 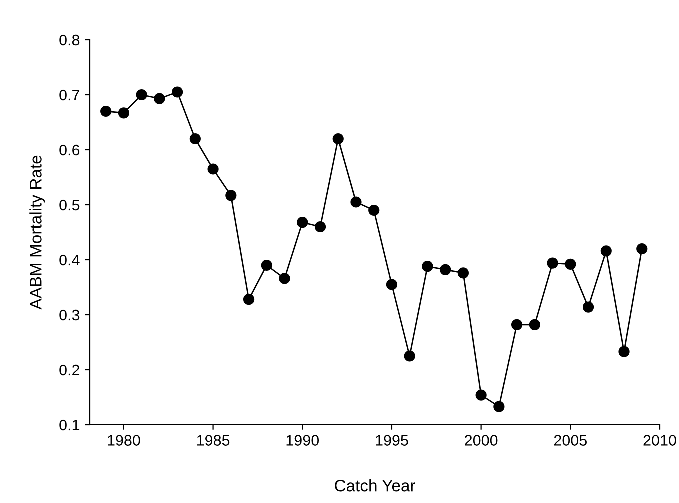 What do you see at coordinates (70, 315) in the screenshot?
I see `y-tick-label: 0.3` at bounding box center [70, 315].